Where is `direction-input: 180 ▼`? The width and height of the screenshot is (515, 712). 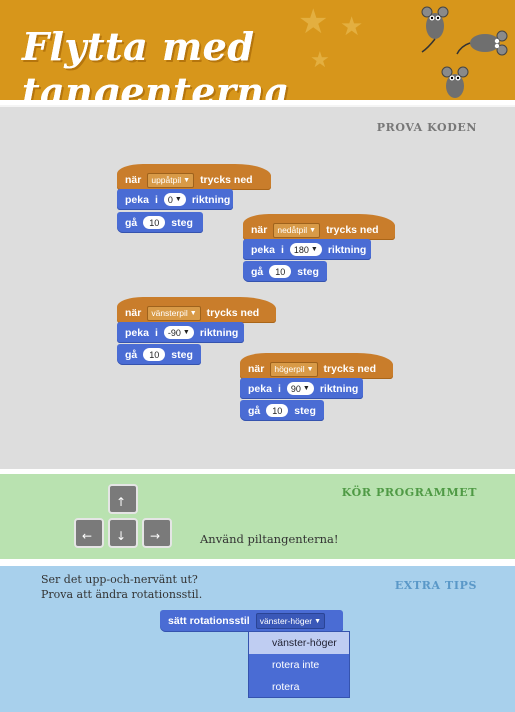 direction-input: 180 ▼ is located at coordinates (305, 249).